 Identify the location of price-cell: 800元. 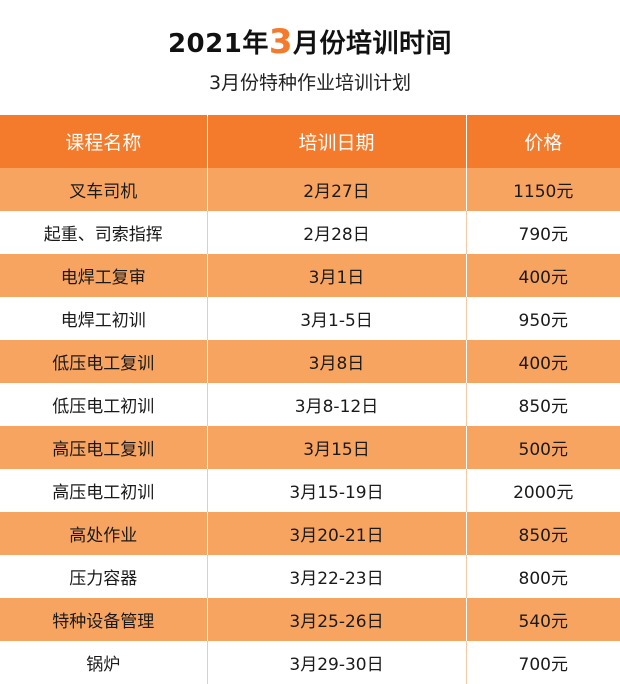
(542, 576).